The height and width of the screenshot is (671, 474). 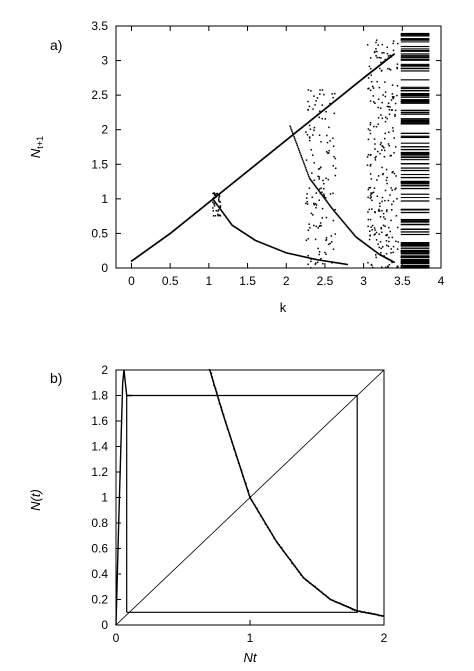 What do you see at coordinates (325, 281) in the screenshot?
I see `x-tick-label-a: 2.5` at bounding box center [325, 281].